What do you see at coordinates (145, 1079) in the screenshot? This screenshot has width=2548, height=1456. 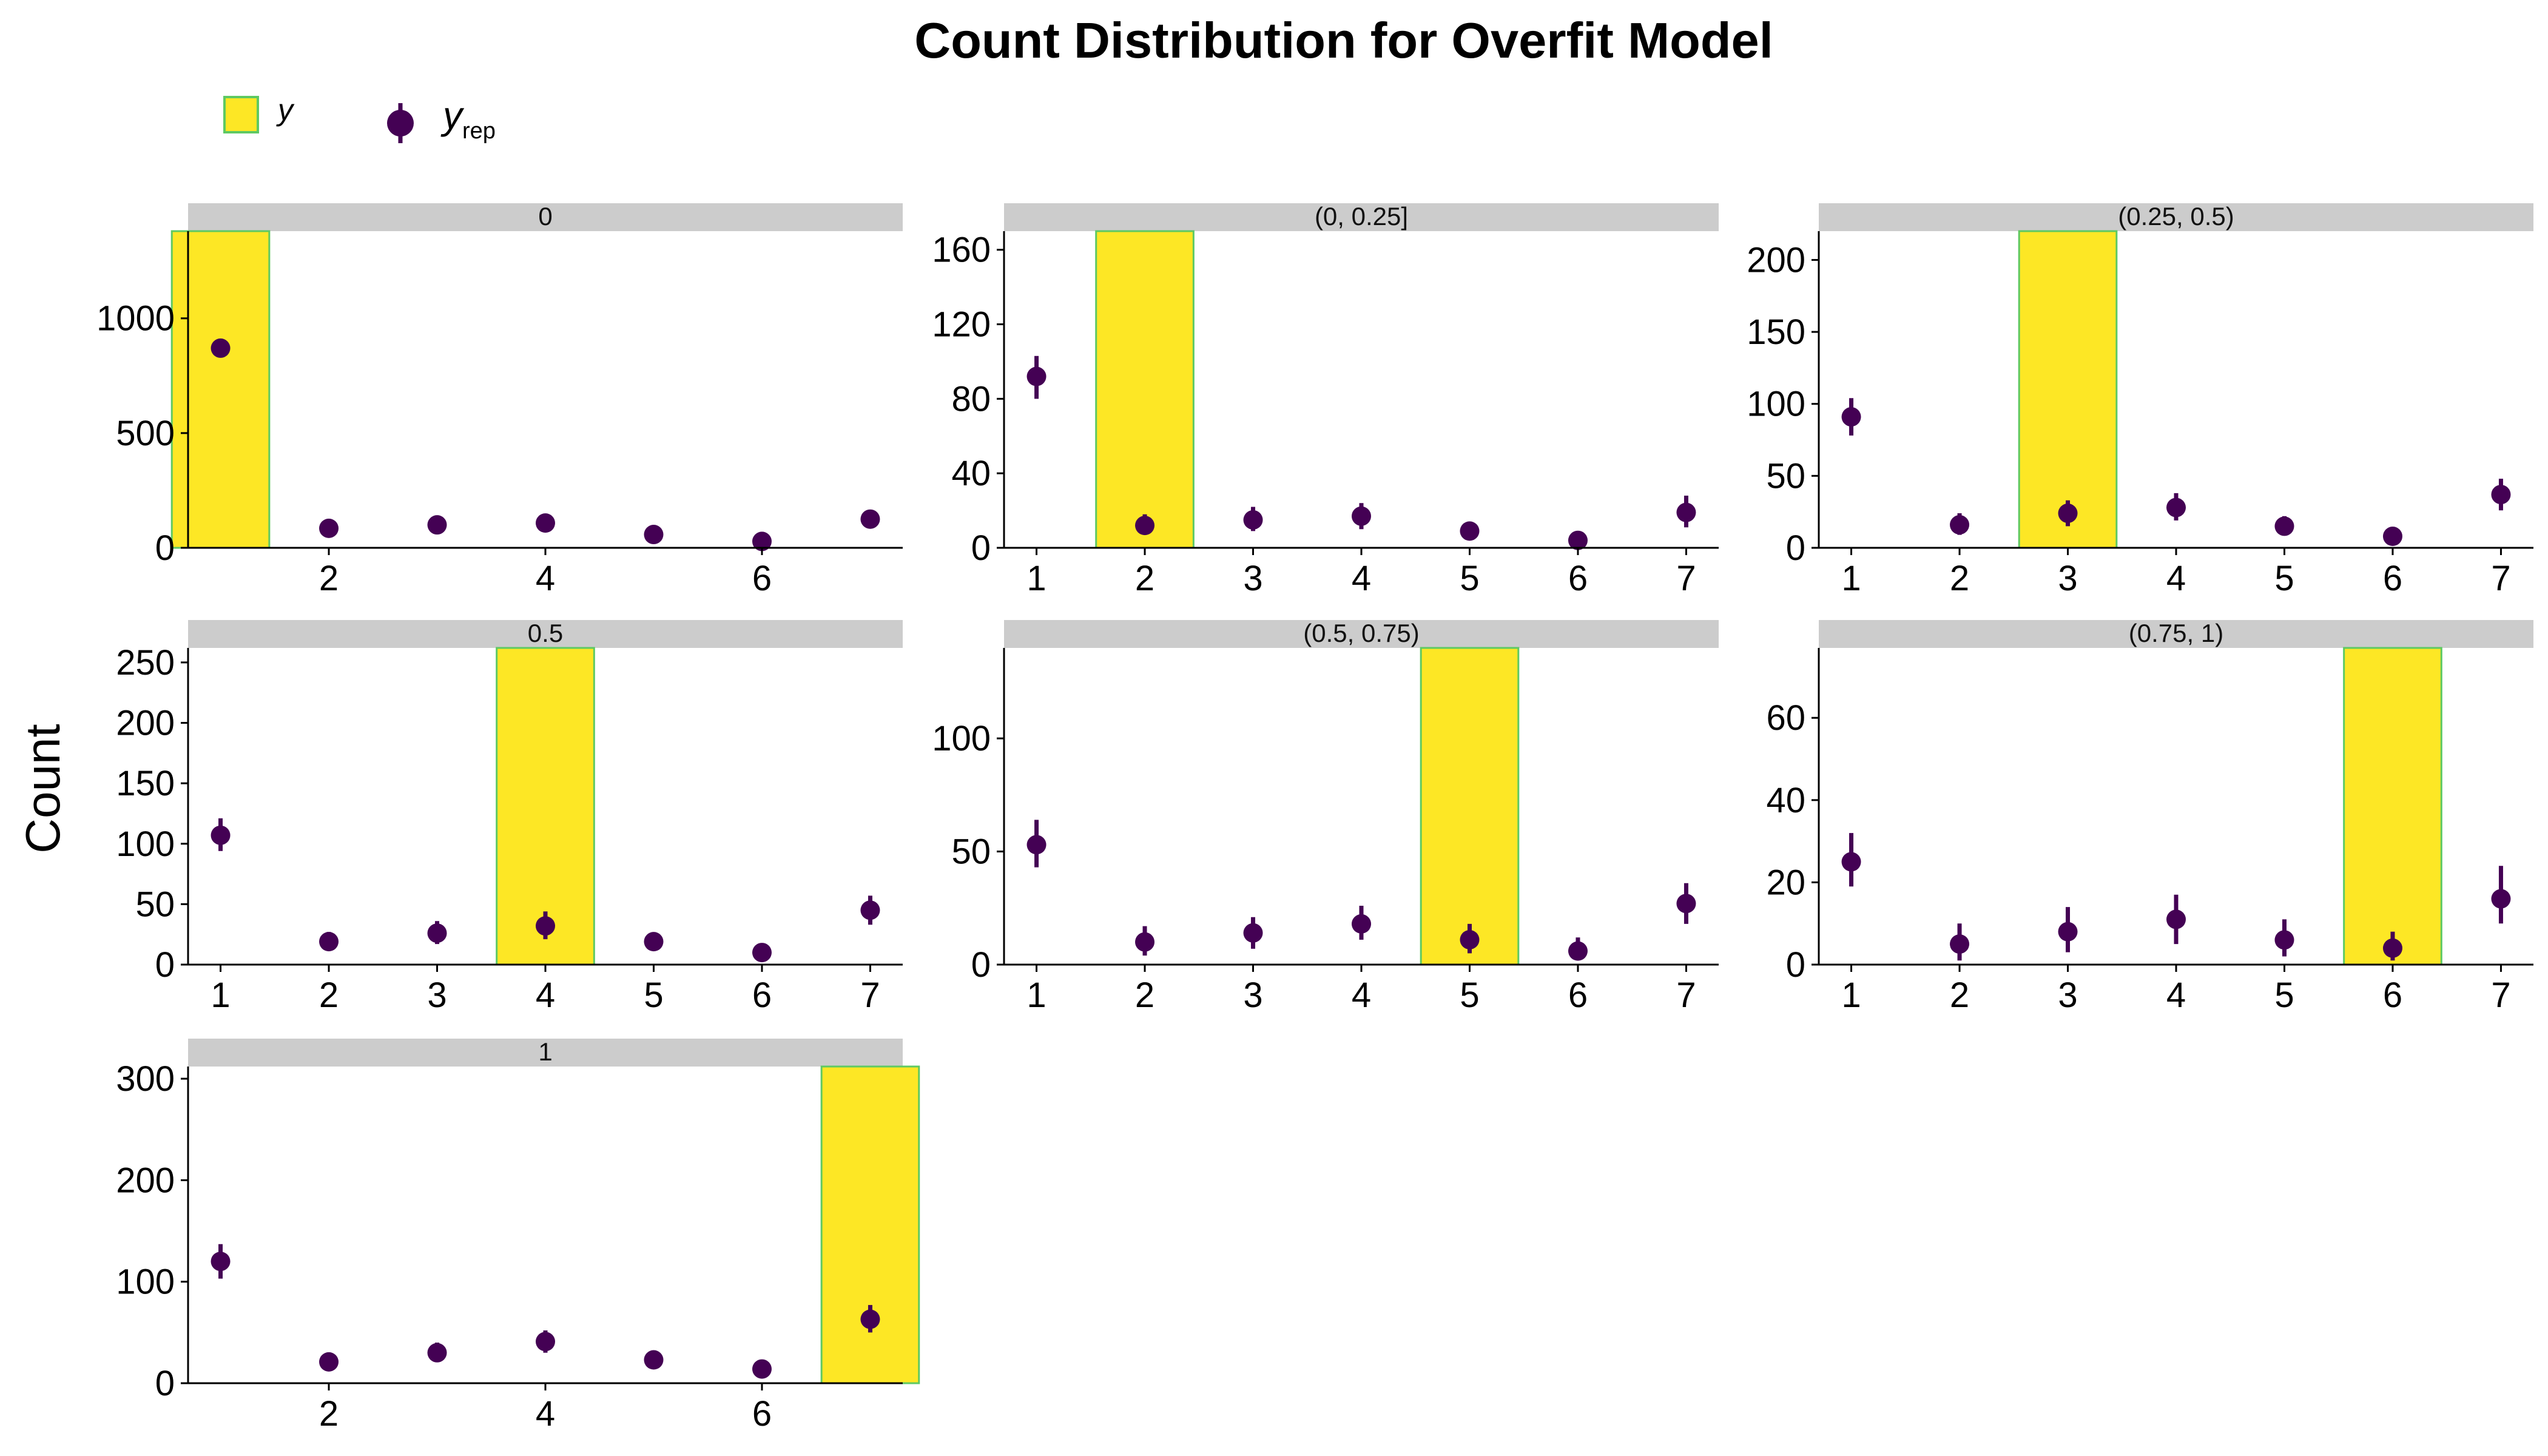 I see `y-tick-label: 300` at bounding box center [145, 1079].